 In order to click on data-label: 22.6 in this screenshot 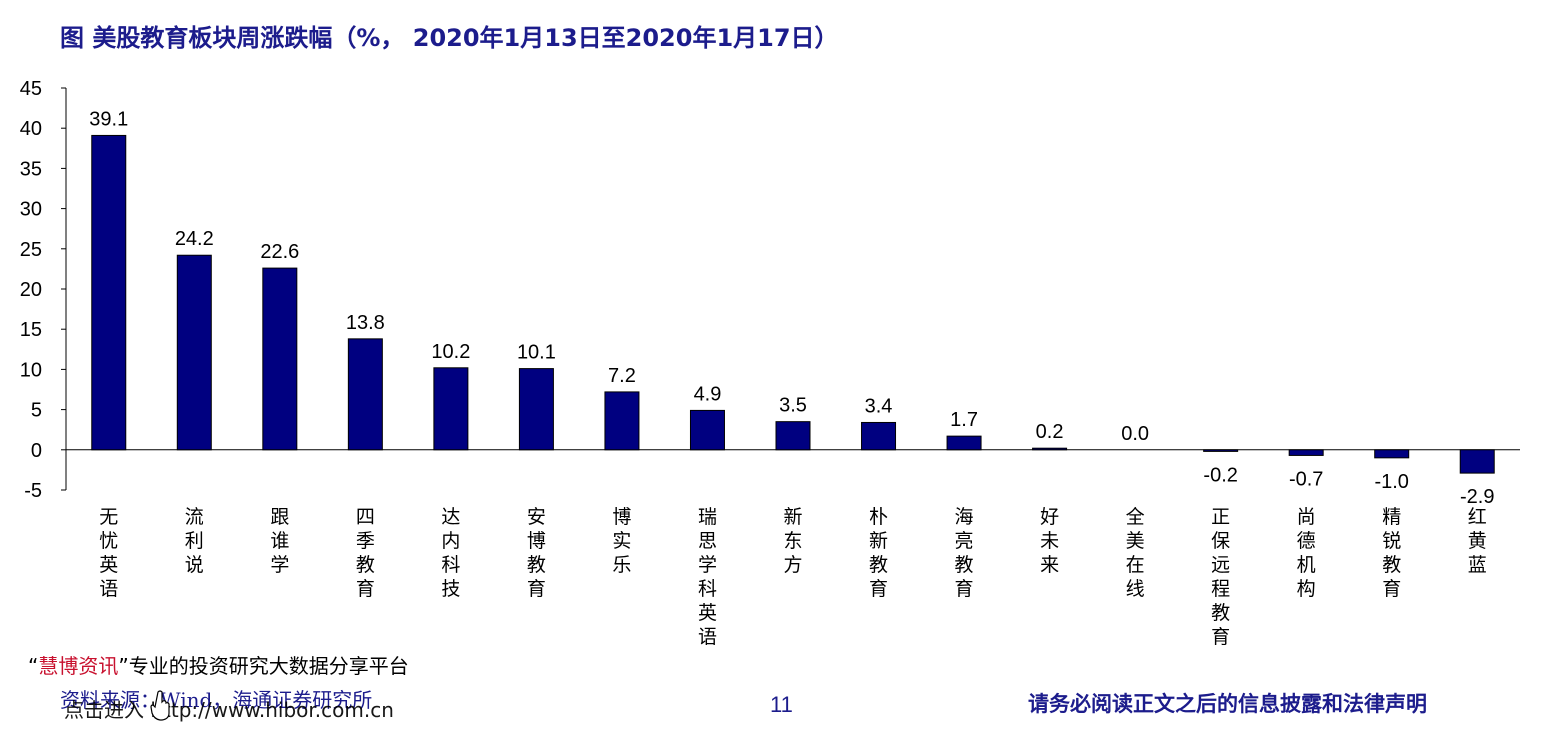, I will do `click(279, 252)`.